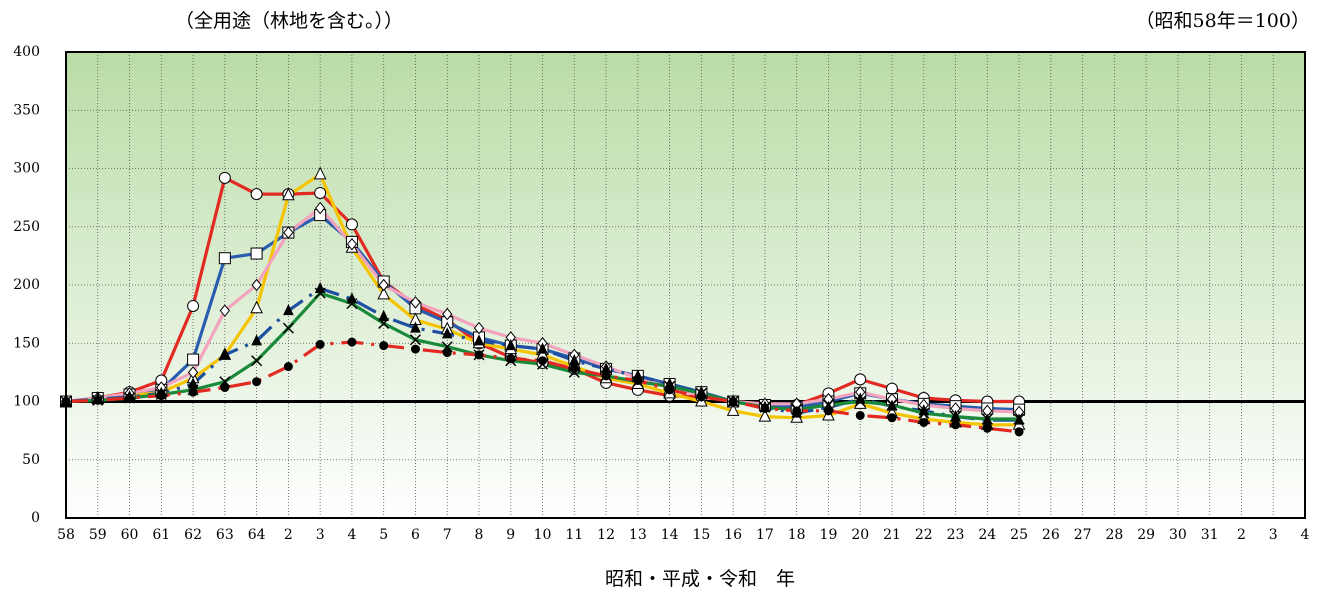 Image resolution: width=1328 pixels, height=602 pixels. Describe the element at coordinates (606, 535) in the screenshot. I see `x-tick-label: 12` at that location.